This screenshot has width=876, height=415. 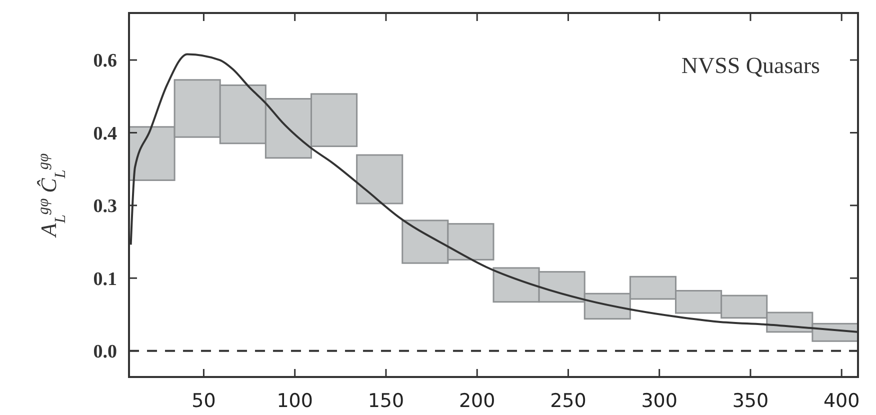 I want to click on x-tick-label: 150, so click(x=386, y=401).